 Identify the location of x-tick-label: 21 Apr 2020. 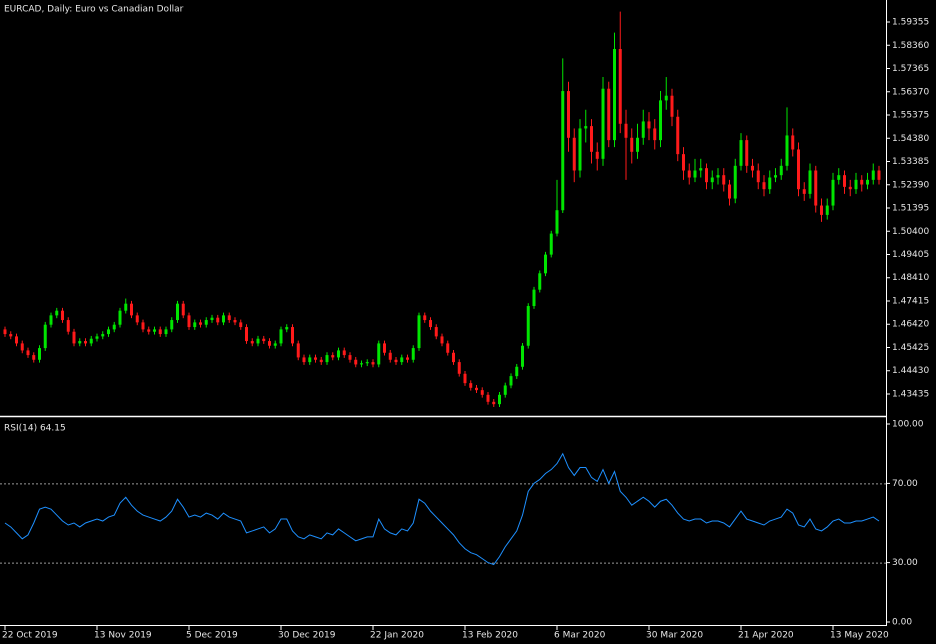
(766, 636).